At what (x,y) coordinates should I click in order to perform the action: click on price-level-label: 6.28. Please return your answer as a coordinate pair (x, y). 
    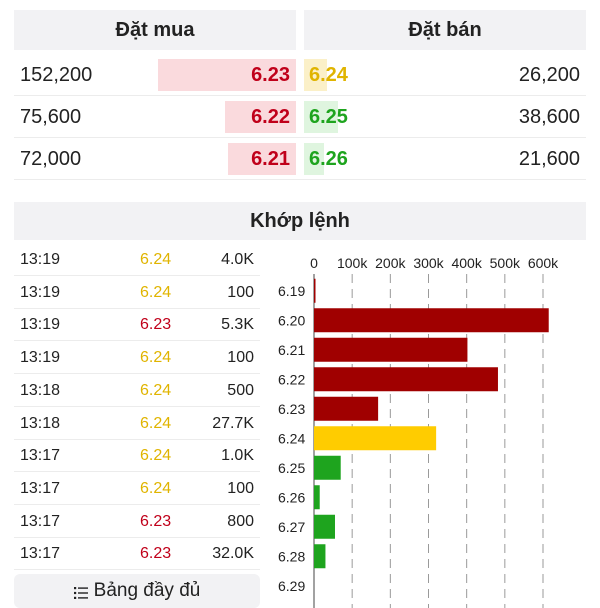
    Looking at the image, I should click on (291, 556).